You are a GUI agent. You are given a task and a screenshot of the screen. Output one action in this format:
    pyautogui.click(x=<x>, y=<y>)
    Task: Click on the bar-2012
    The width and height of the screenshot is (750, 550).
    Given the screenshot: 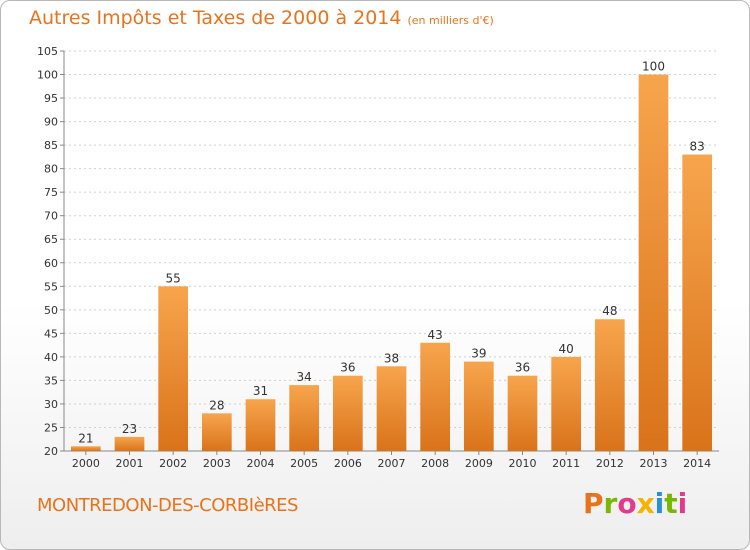 What is the action you would take?
    pyautogui.click(x=609, y=385)
    